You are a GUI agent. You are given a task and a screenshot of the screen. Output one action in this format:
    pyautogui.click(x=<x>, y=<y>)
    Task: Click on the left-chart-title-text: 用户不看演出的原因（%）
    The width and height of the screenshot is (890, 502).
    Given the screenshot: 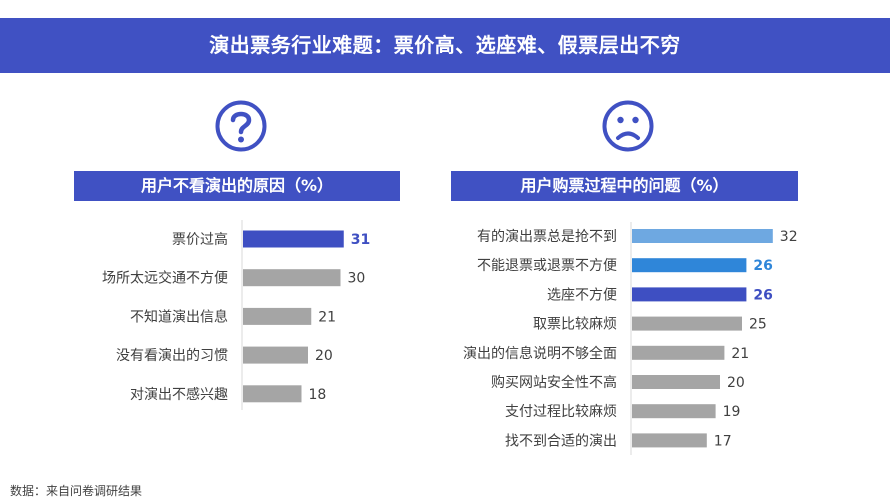 What is the action you would take?
    pyautogui.click(x=237, y=185)
    